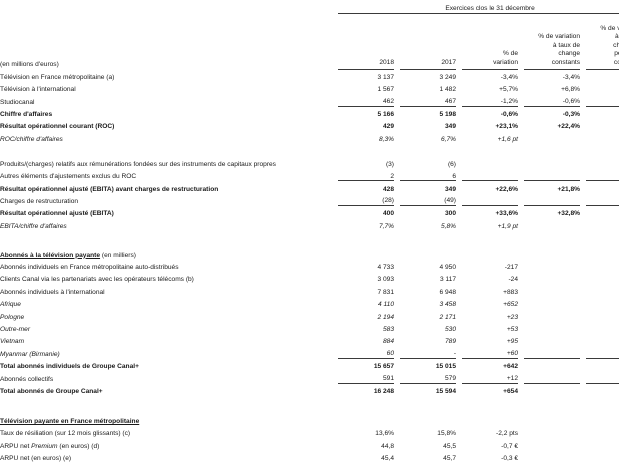 This screenshot has width=619, height=463. Describe the element at coordinates (616, 62) in the screenshot. I see `column-header-line: constants` at that location.